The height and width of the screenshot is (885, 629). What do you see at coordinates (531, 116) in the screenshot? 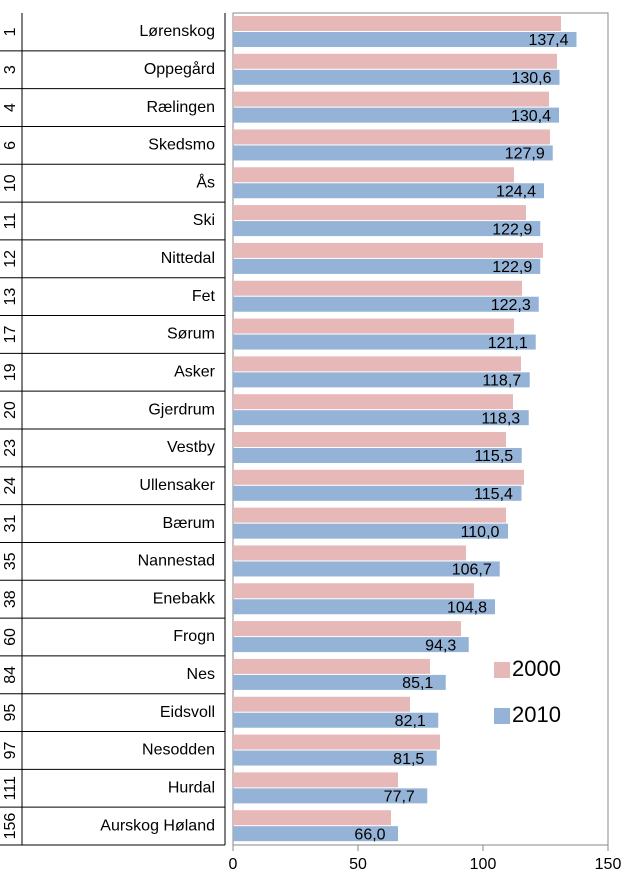
I see `value-label: 130,4` at bounding box center [531, 116].